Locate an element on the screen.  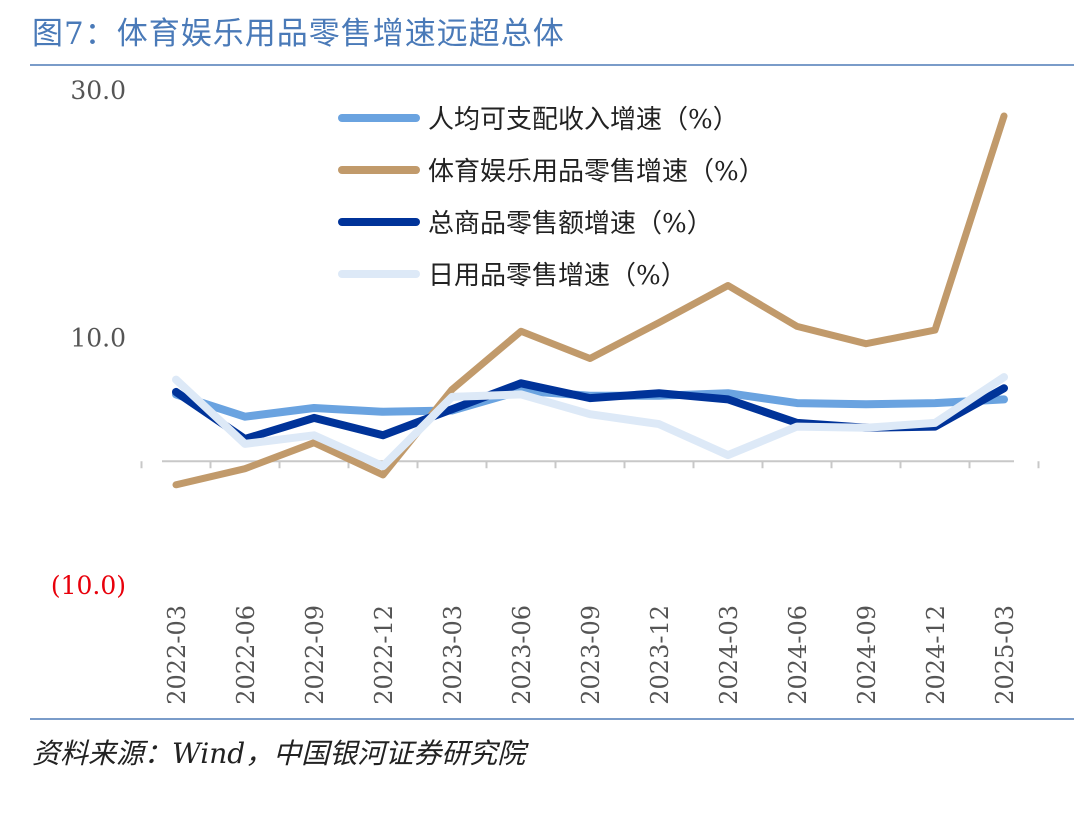
x-tick-label: 2024-09 is located at coordinates (867, 655).